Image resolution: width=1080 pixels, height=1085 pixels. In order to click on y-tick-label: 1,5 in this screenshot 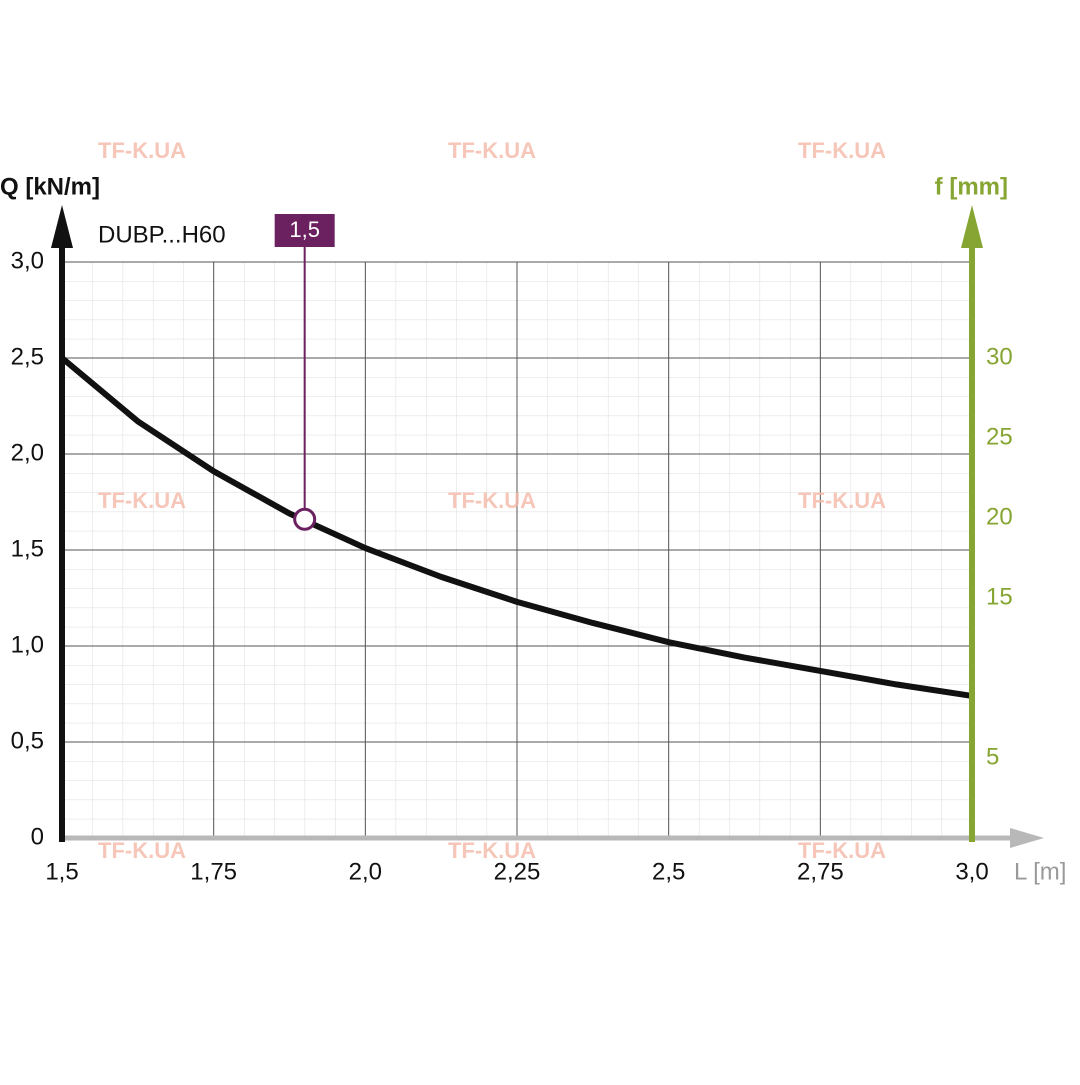, I will do `click(27, 548)`.